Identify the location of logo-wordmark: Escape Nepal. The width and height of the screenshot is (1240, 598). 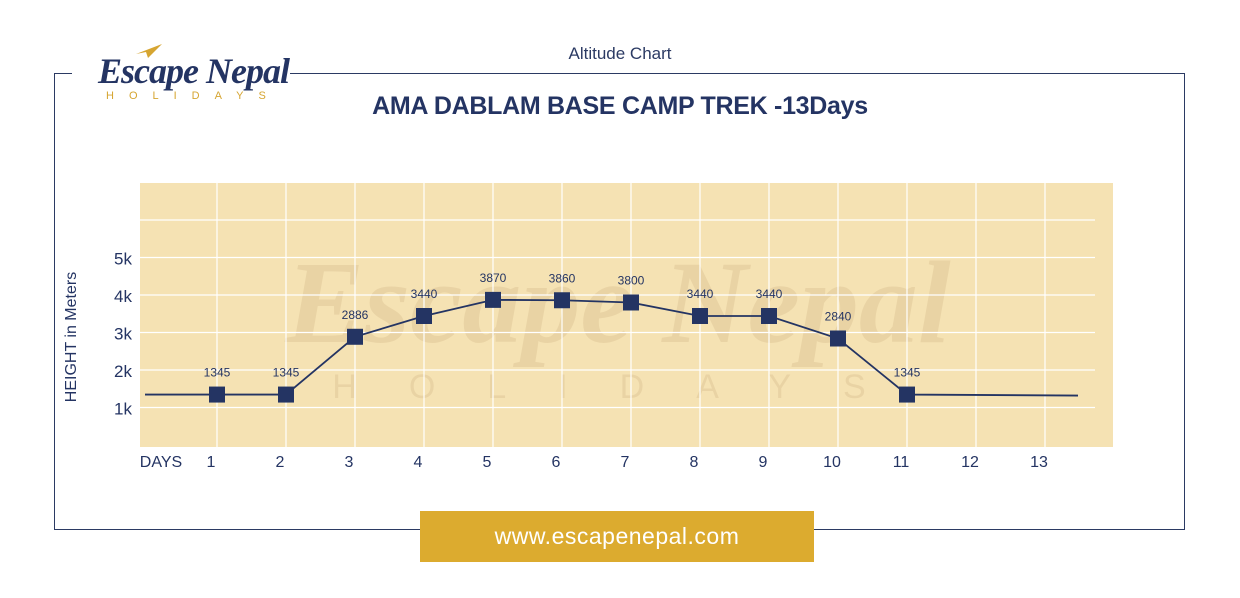
(194, 71).